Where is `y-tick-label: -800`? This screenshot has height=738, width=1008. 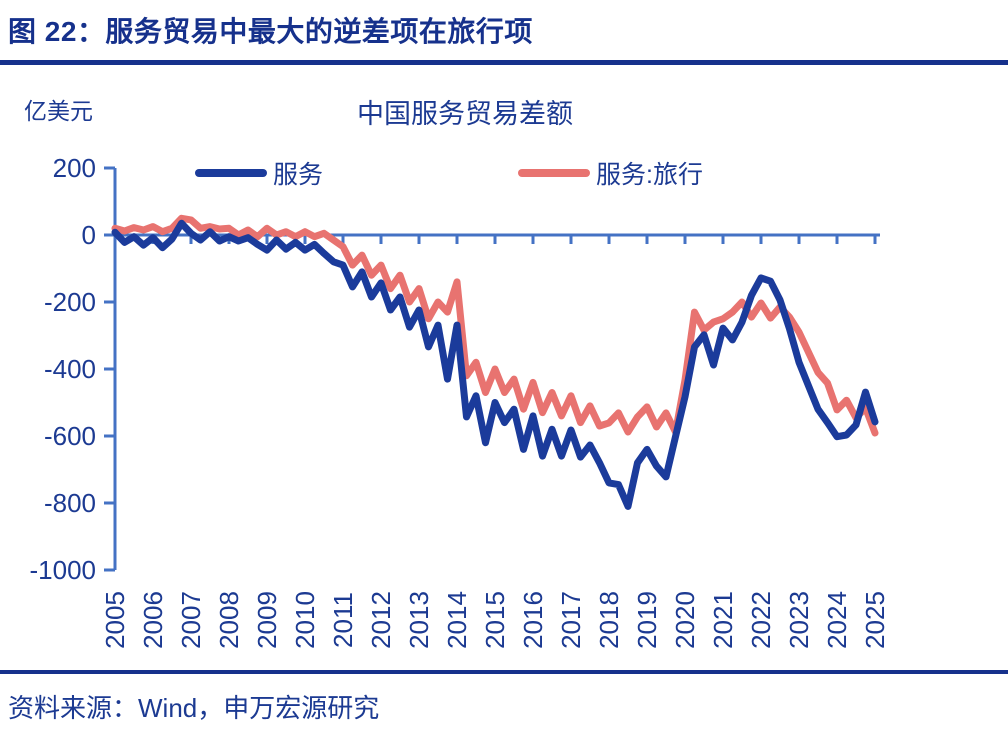
y-tick-label: -800 is located at coordinates (69, 503).